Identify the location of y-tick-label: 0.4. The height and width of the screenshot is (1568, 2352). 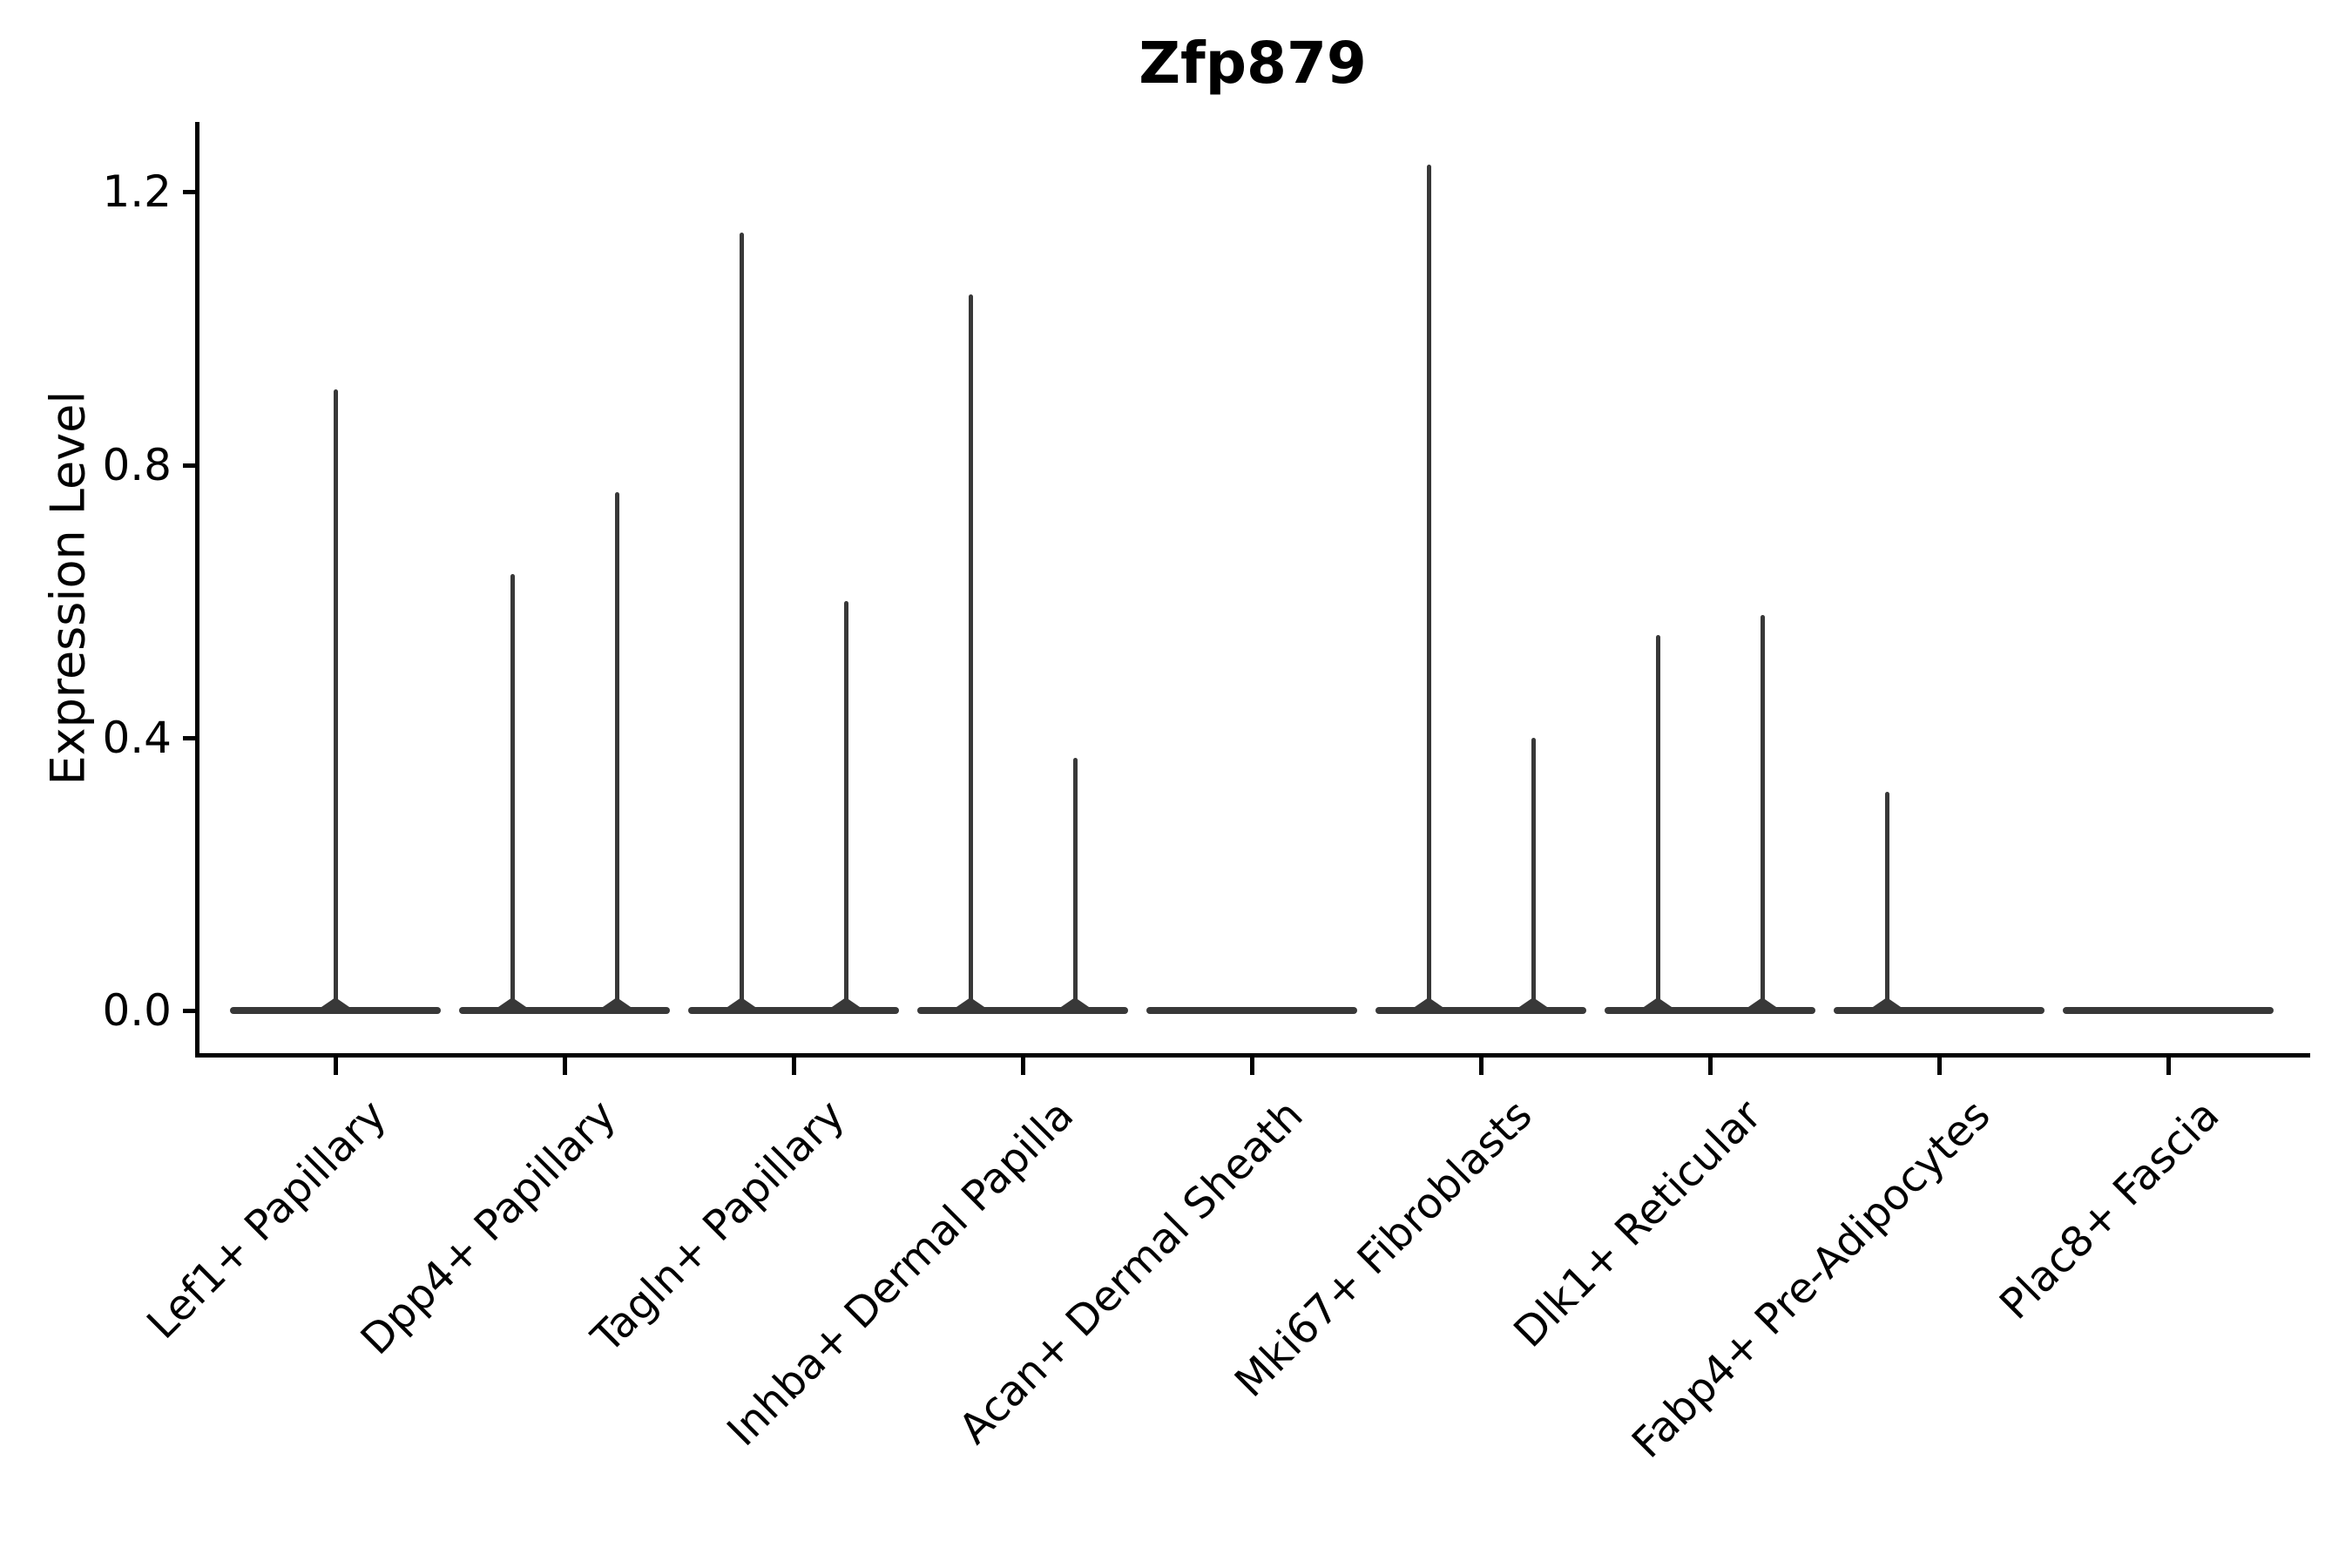
(137, 738).